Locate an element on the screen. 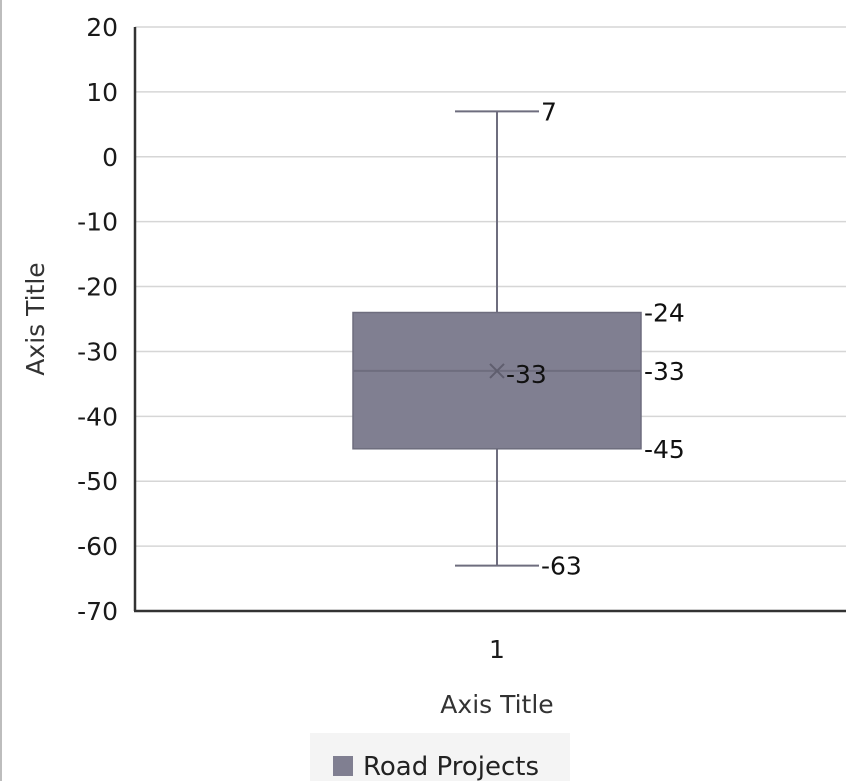  left-border is located at coordinates (1, 390).